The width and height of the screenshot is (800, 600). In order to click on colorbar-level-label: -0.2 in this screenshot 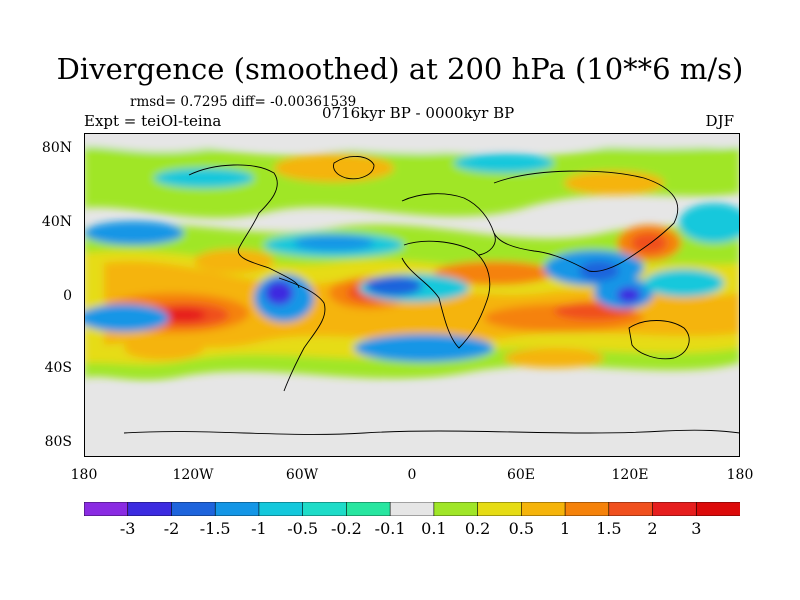, I will do `click(346, 528)`.